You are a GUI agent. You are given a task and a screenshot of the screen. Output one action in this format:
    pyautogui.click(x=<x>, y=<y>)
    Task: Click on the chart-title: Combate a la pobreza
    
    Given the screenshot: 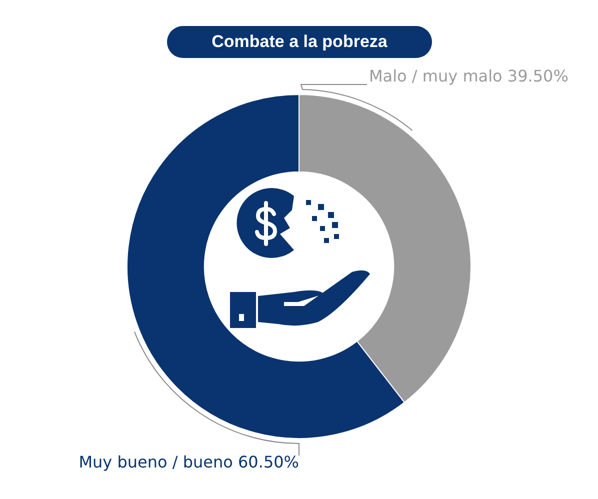 What is the action you would take?
    pyautogui.click(x=299, y=42)
    